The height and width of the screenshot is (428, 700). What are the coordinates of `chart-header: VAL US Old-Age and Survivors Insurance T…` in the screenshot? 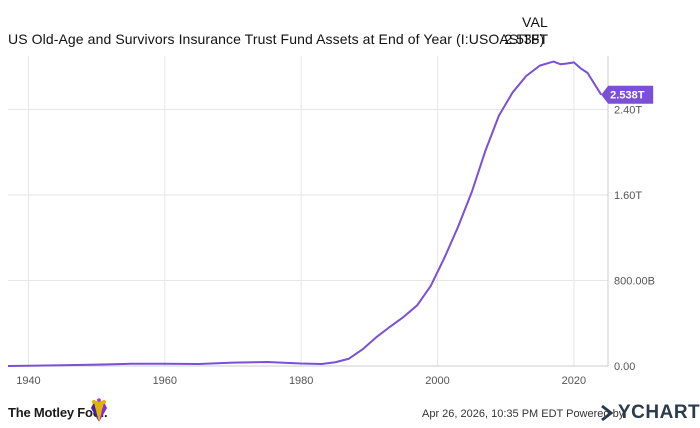 It's located at (350, 28).